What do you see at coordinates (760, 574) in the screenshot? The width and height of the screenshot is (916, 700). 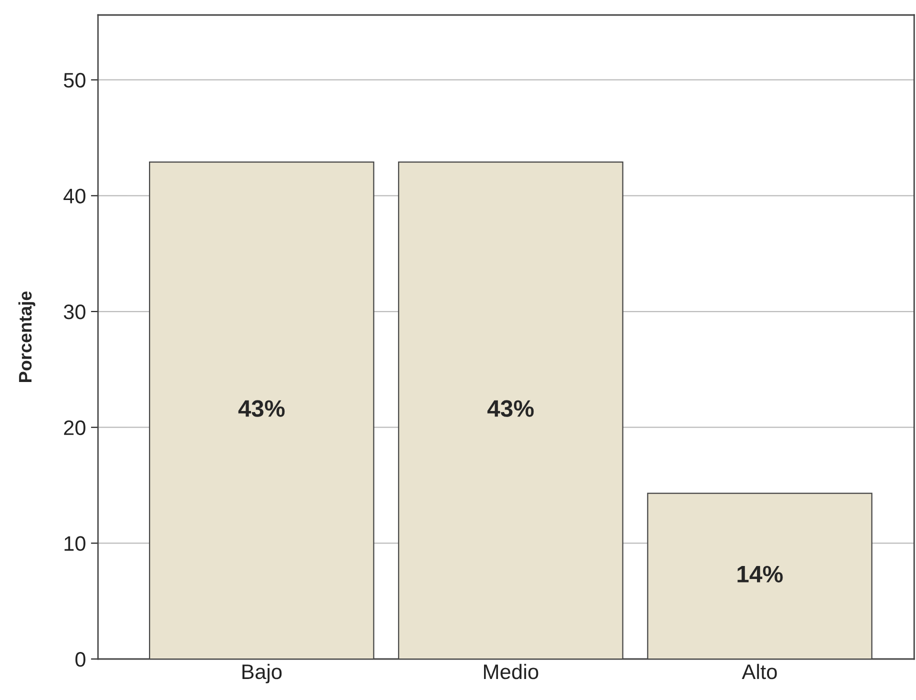 I see `data-label: 14%` at bounding box center [760, 574].